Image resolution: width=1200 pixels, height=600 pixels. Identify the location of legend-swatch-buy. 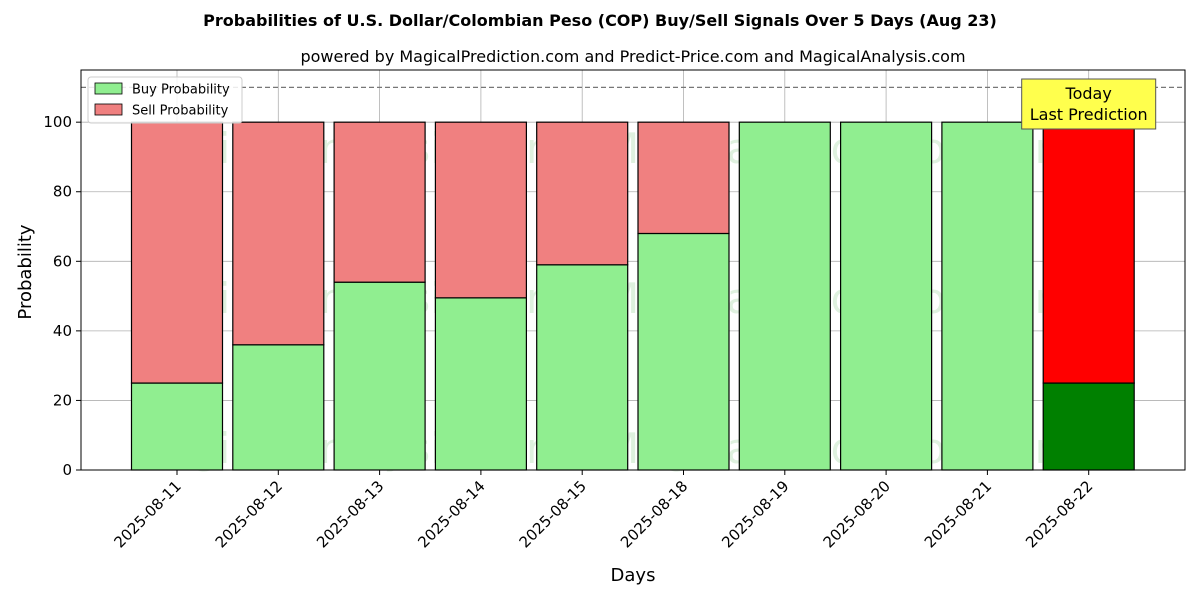
(108, 88).